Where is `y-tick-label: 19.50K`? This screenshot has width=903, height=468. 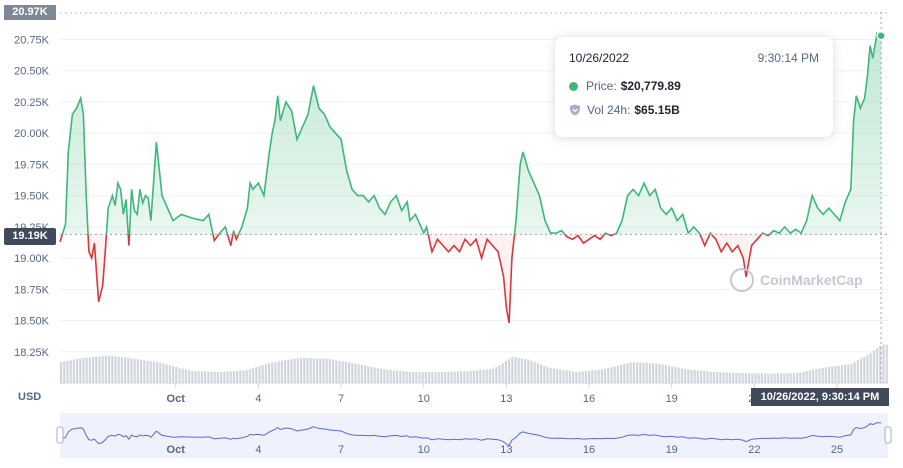
y-tick-label: 19.50K is located at coordinates (32, 197).